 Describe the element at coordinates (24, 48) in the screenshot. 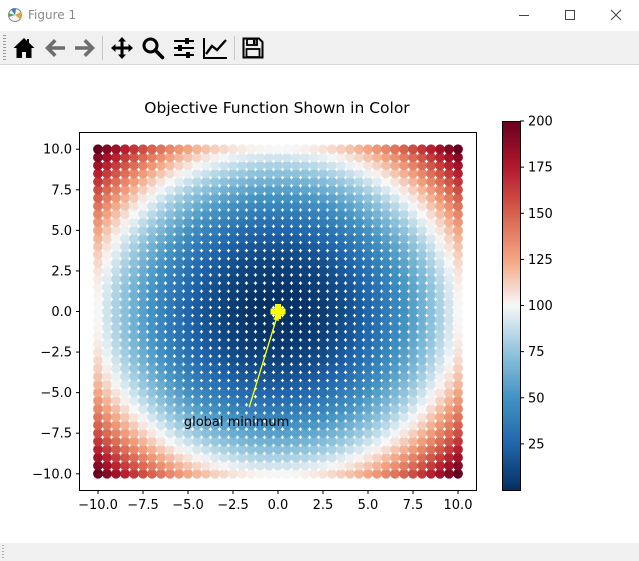

I see `home-button` at that location.